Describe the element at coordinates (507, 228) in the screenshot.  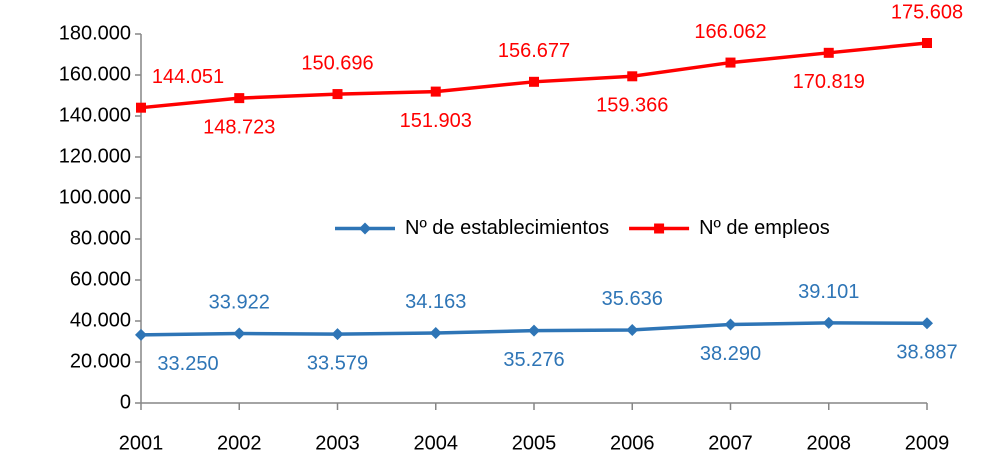
I see `legend-label: Nº de establecimientos` at that location.